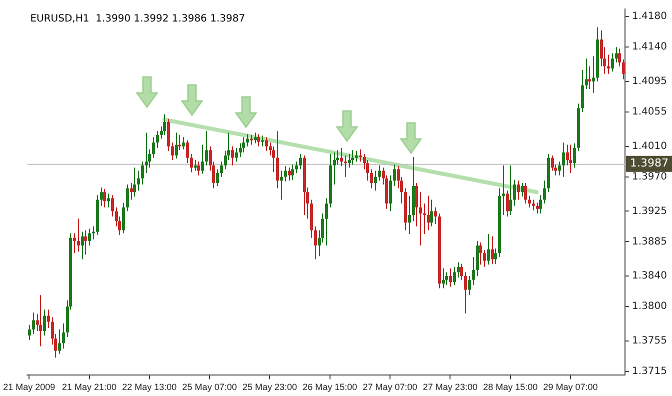 The image size is (672, 396). Describe the element at coordinates (650, 176) in the screenshot. I see `y-tick-label: 1.3970` at that location.